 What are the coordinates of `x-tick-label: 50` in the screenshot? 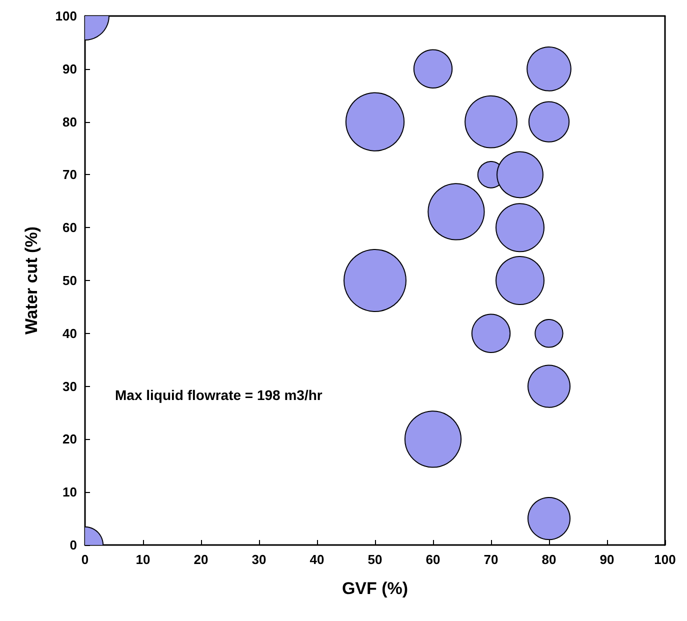 It's located at (375, 559).